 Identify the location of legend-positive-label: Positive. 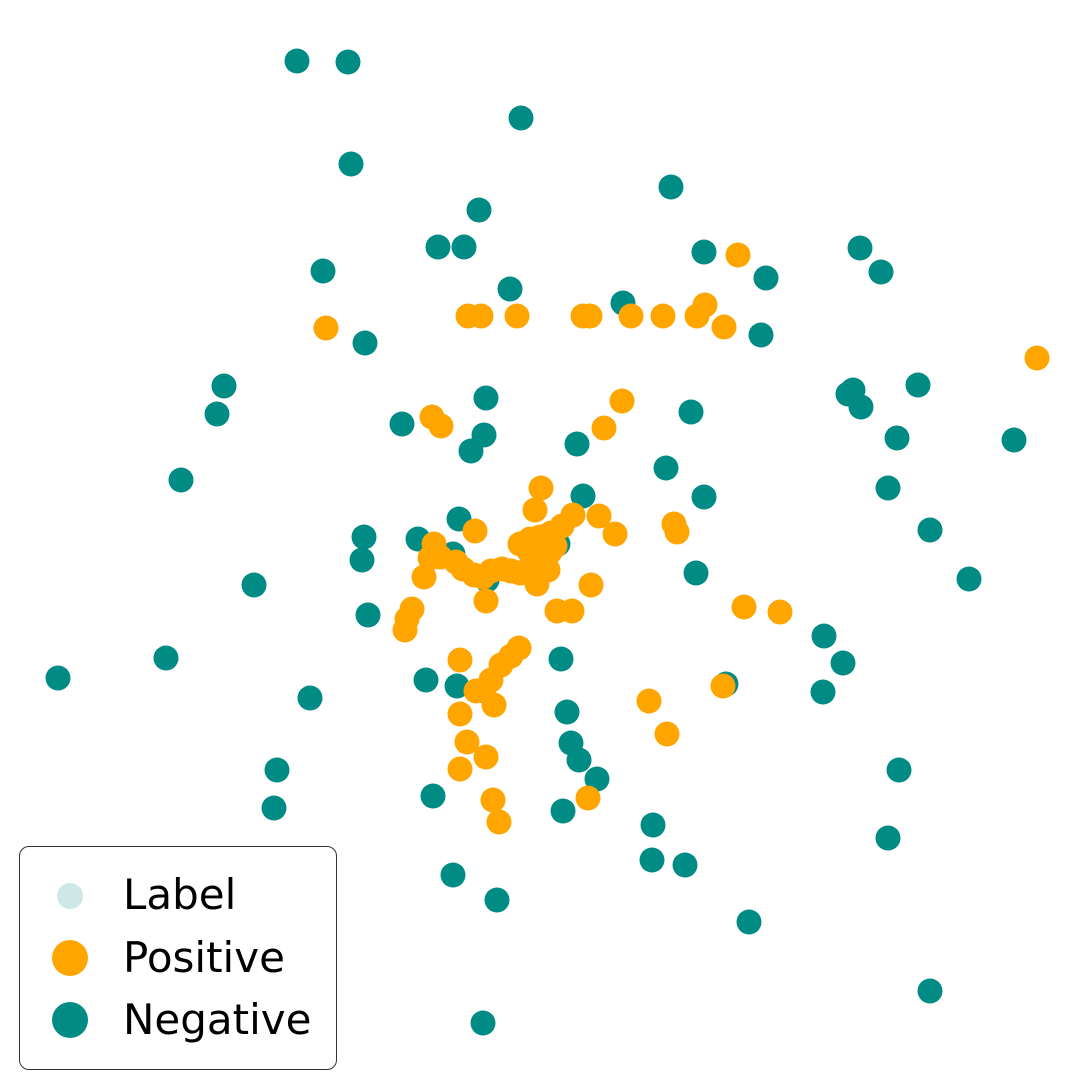
(204, 957).